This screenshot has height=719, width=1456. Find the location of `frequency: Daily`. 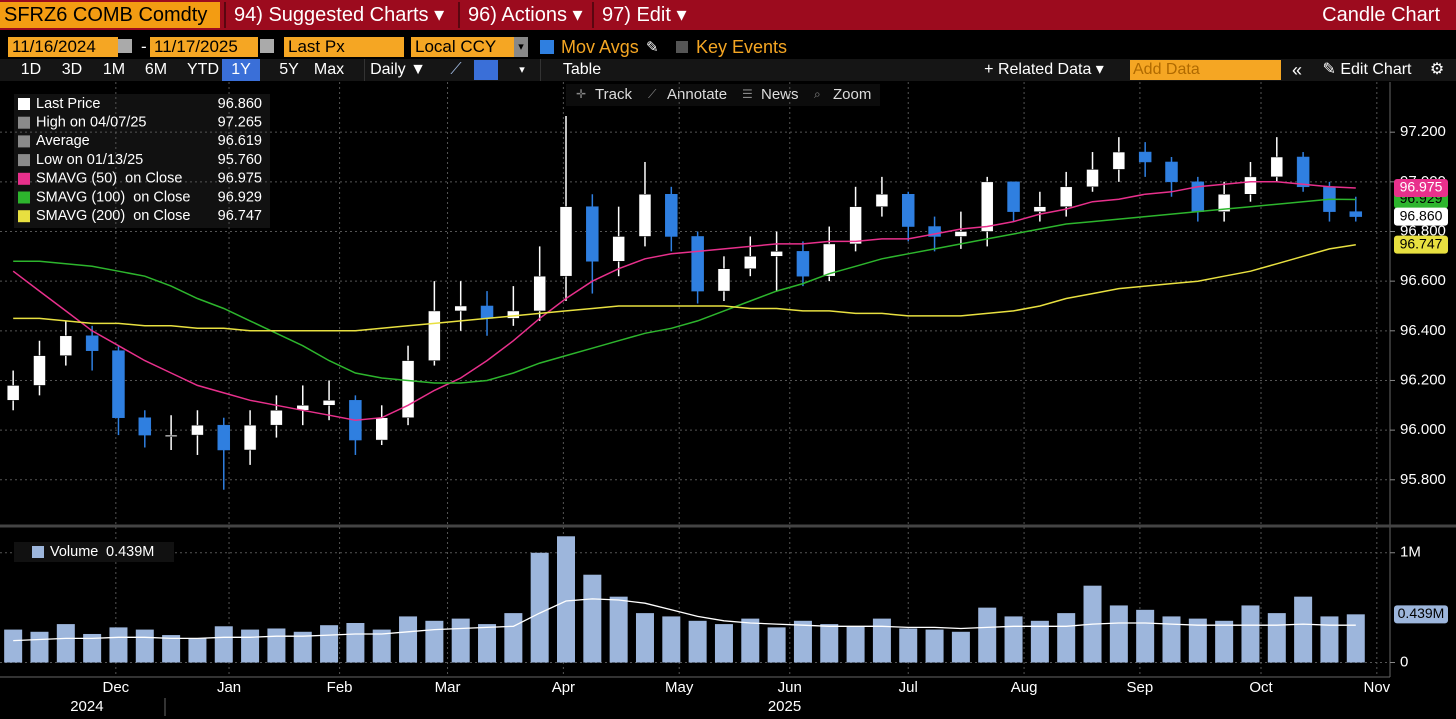

frequency: Daily is located at coordinates (388, 69).